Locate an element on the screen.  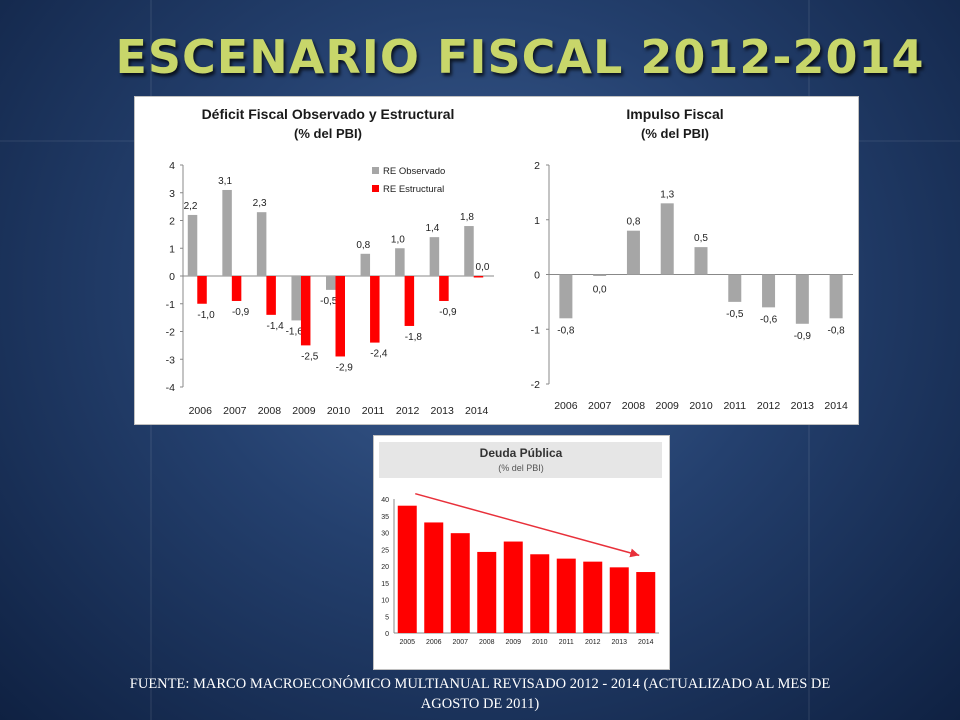
deficit-label-observado: 2,3 is located at coordinates (260, 203).